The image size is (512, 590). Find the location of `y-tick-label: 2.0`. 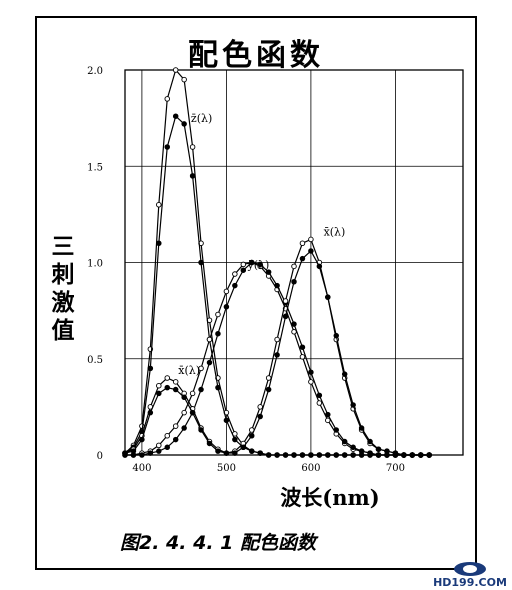

y-tick-label: 2.0 is located at coordinates (95, 71).